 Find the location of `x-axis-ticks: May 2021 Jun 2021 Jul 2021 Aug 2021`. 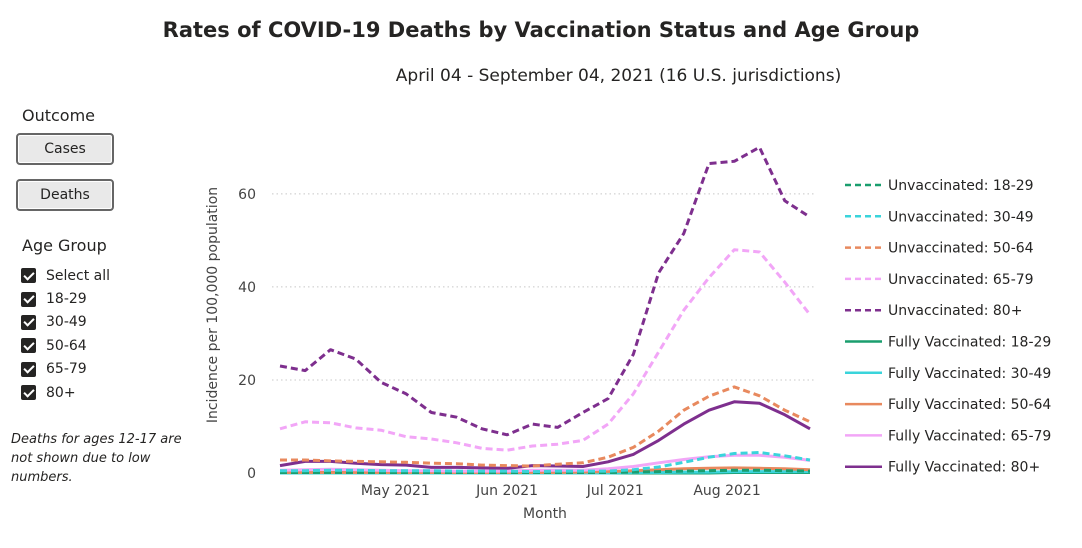

x-axis-ticks: May 2021 Jun 2021 Jul 2021 Aug 2021 is located at coordinates (561, 491).